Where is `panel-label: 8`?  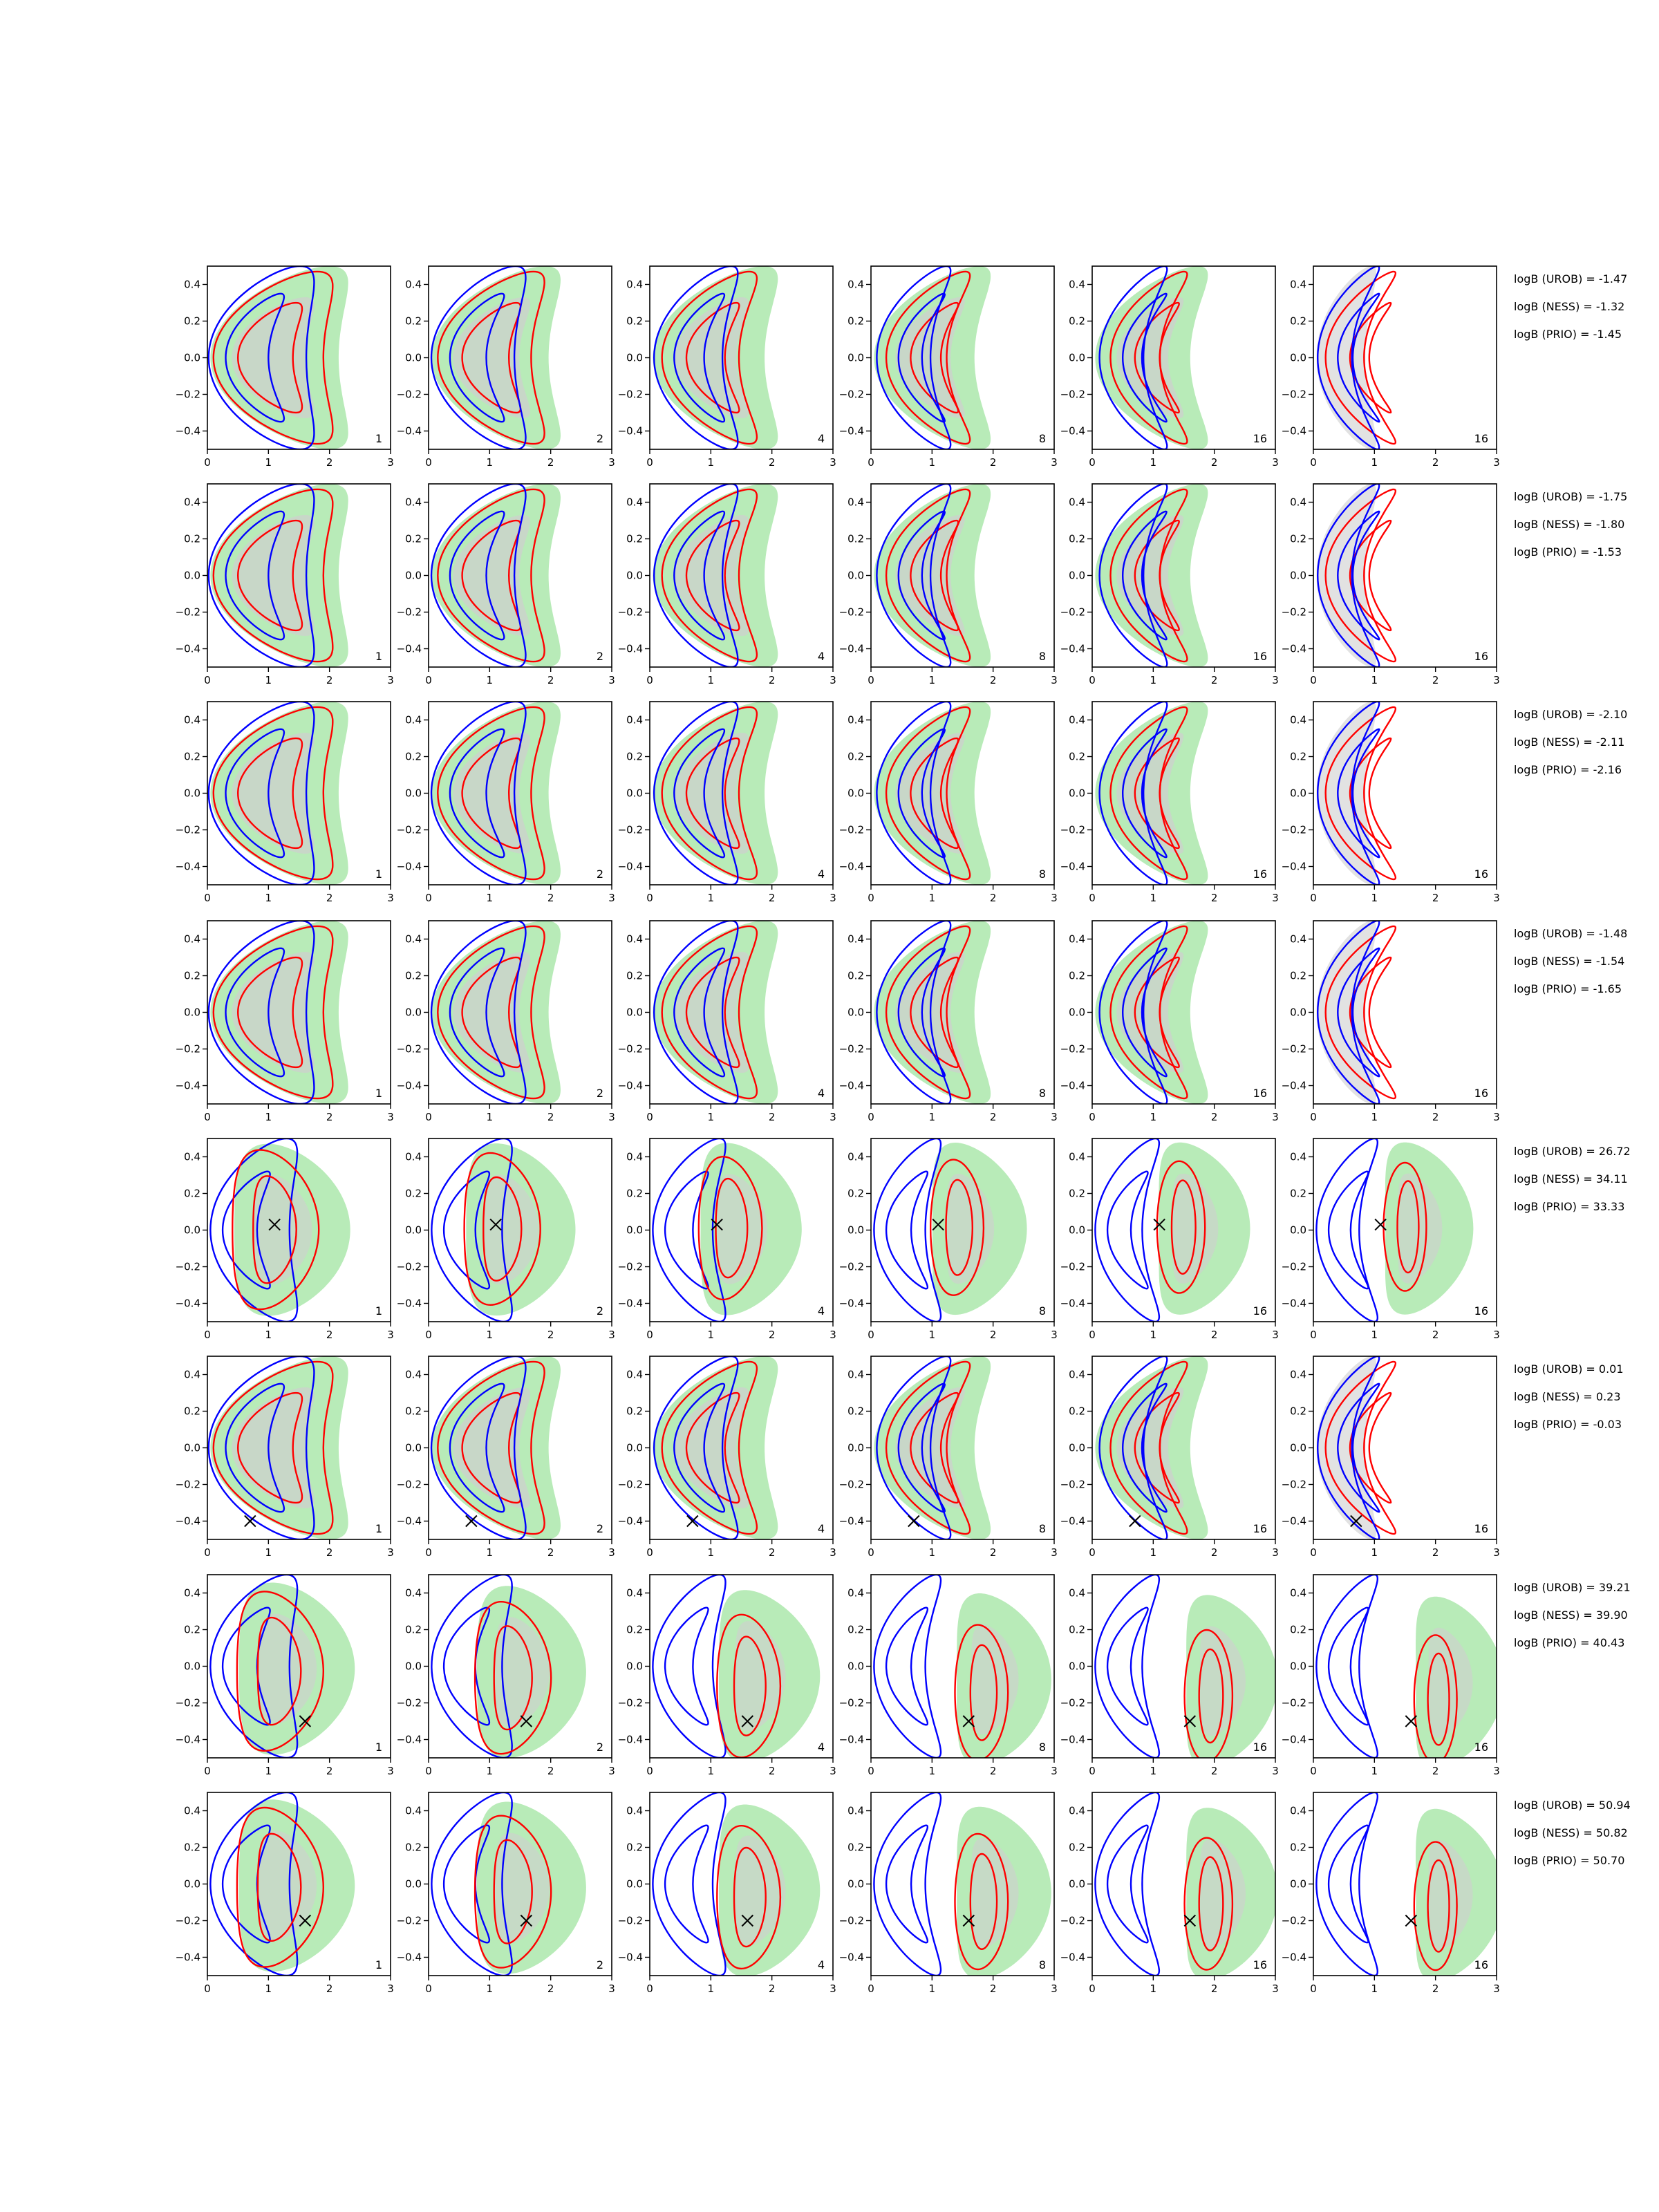
panel-label: 8 is located at coordinates (1042, 1529).